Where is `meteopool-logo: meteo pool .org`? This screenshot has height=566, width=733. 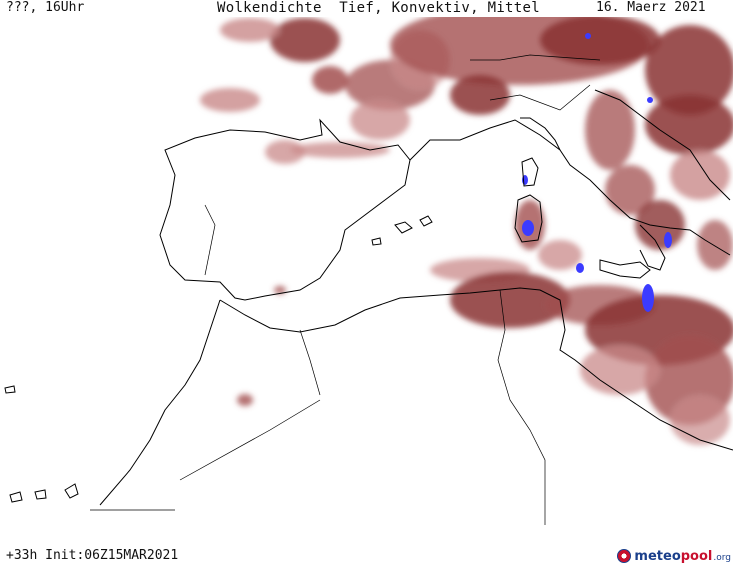 meteopool-logo: meteo pool .org is located at coordinates (674, 556).